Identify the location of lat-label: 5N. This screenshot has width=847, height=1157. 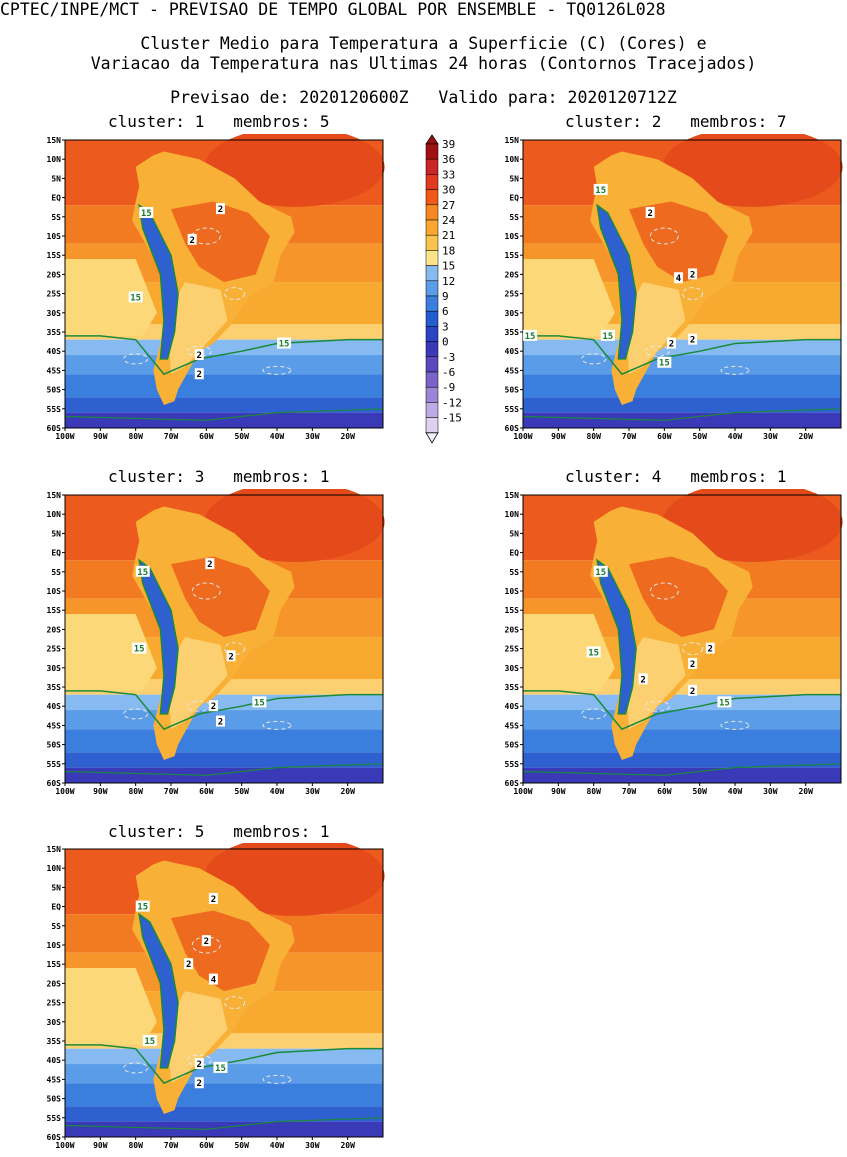
(56, 533).